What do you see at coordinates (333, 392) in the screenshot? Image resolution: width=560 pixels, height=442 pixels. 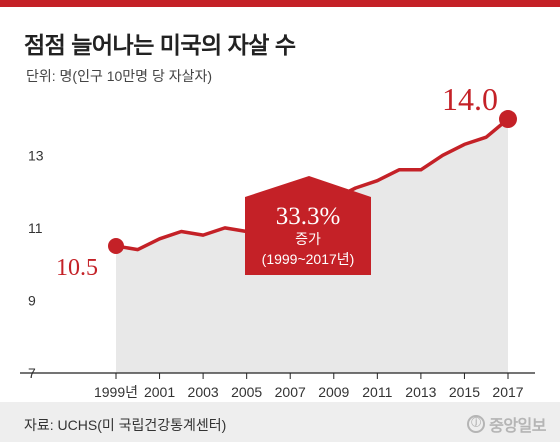 I see `x-tick-label: 2009` at bounding box center [333, 392].